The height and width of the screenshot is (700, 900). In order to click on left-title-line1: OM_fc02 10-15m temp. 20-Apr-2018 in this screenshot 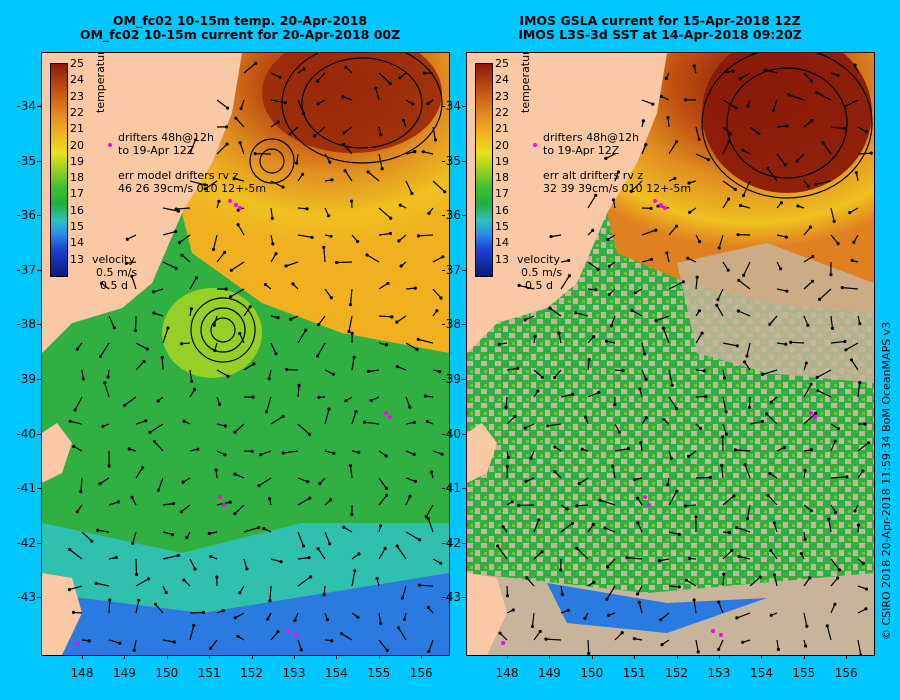, I will do `click(240, 20)`.